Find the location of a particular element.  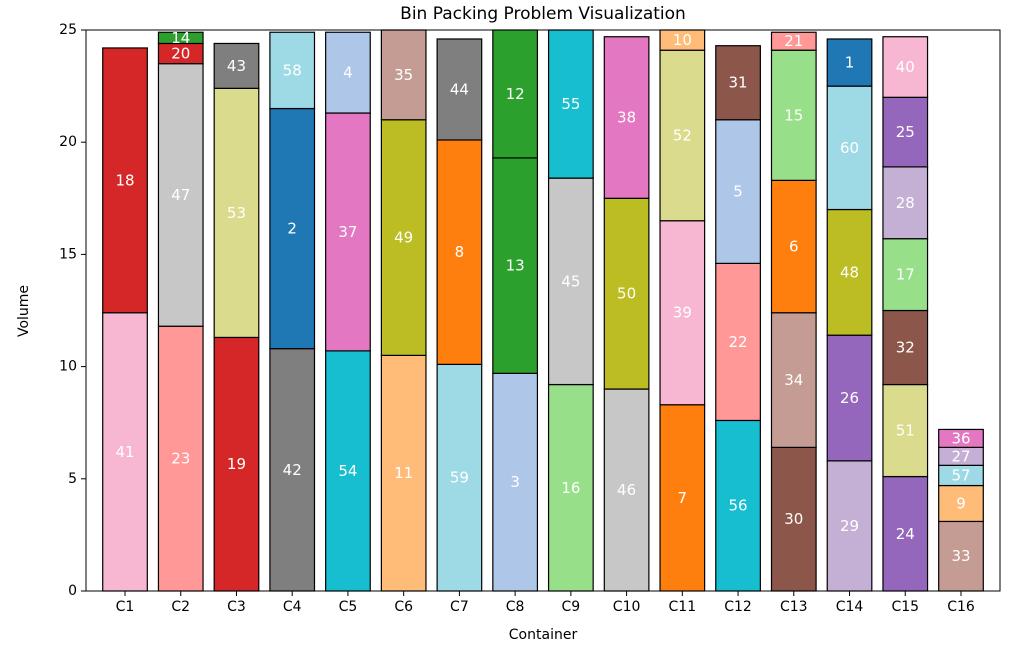

segment-label: 31 is located at coordinates (738, 83).